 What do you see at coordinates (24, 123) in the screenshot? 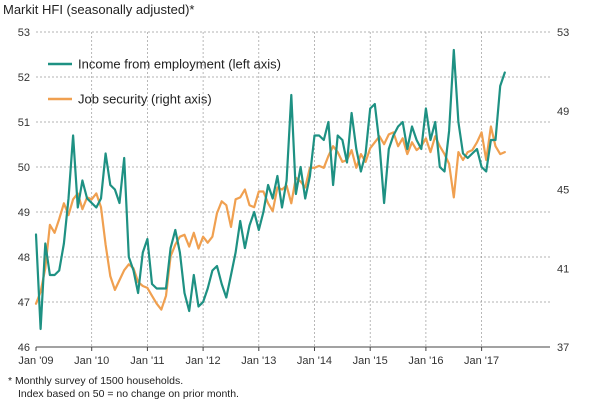
I see `y-left-tick-label: 51` at bounding box center [24, 123].